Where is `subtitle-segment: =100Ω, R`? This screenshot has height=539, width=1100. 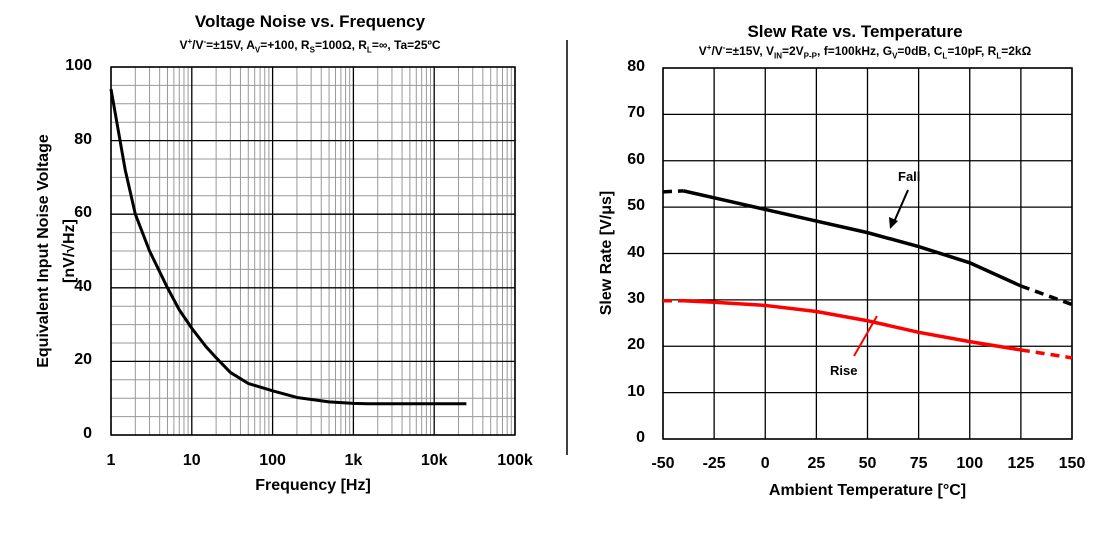 subtitle-segment: =100Ω, R is located at coordinates (340, 45).